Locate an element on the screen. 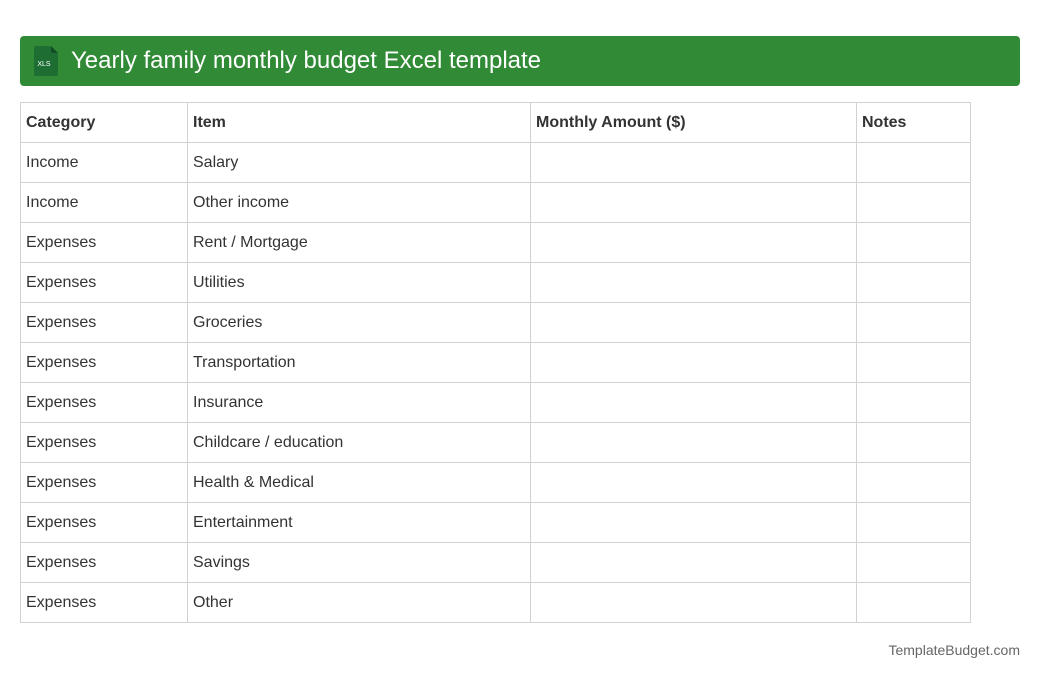 The height and width of the screenshot is (680, 1040). table-row: Expenses Insurance is located at coordinates (495, 402).